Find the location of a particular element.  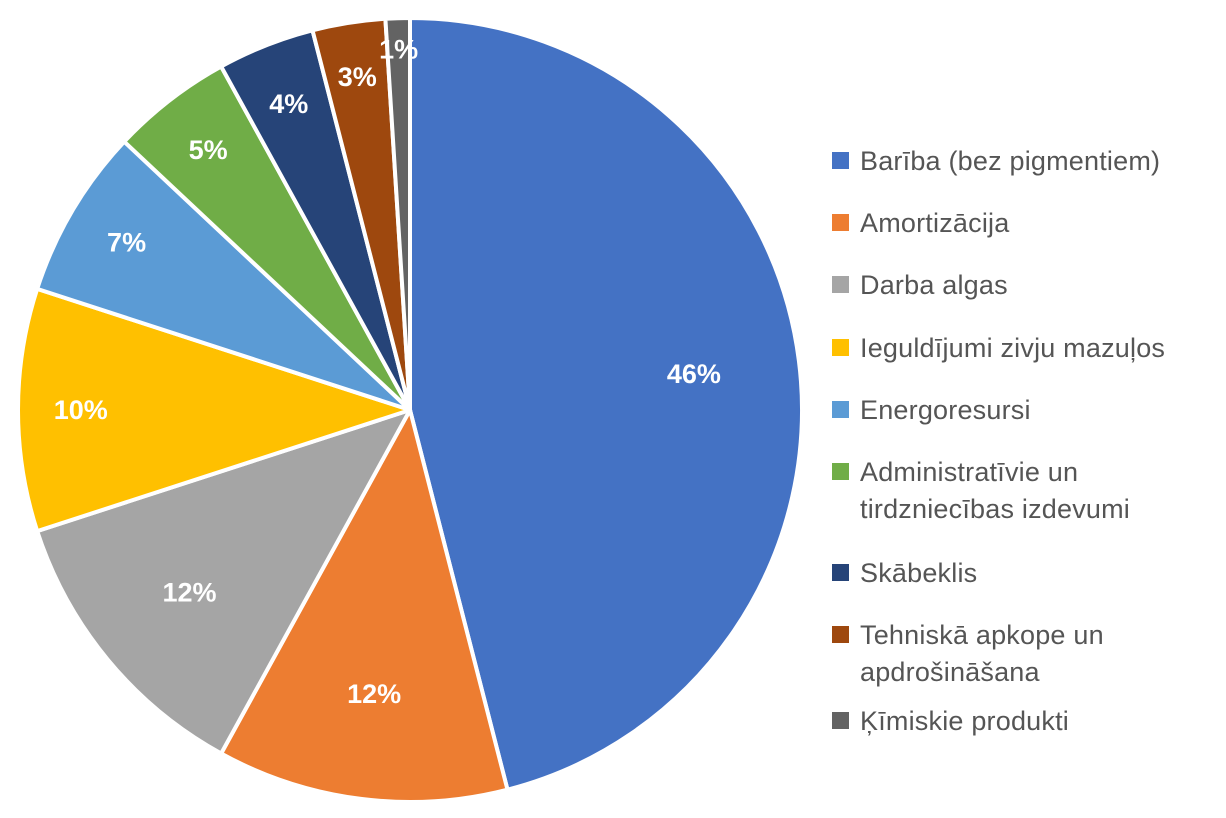

data-label-5: 7% is located at coordinates (126, 242).